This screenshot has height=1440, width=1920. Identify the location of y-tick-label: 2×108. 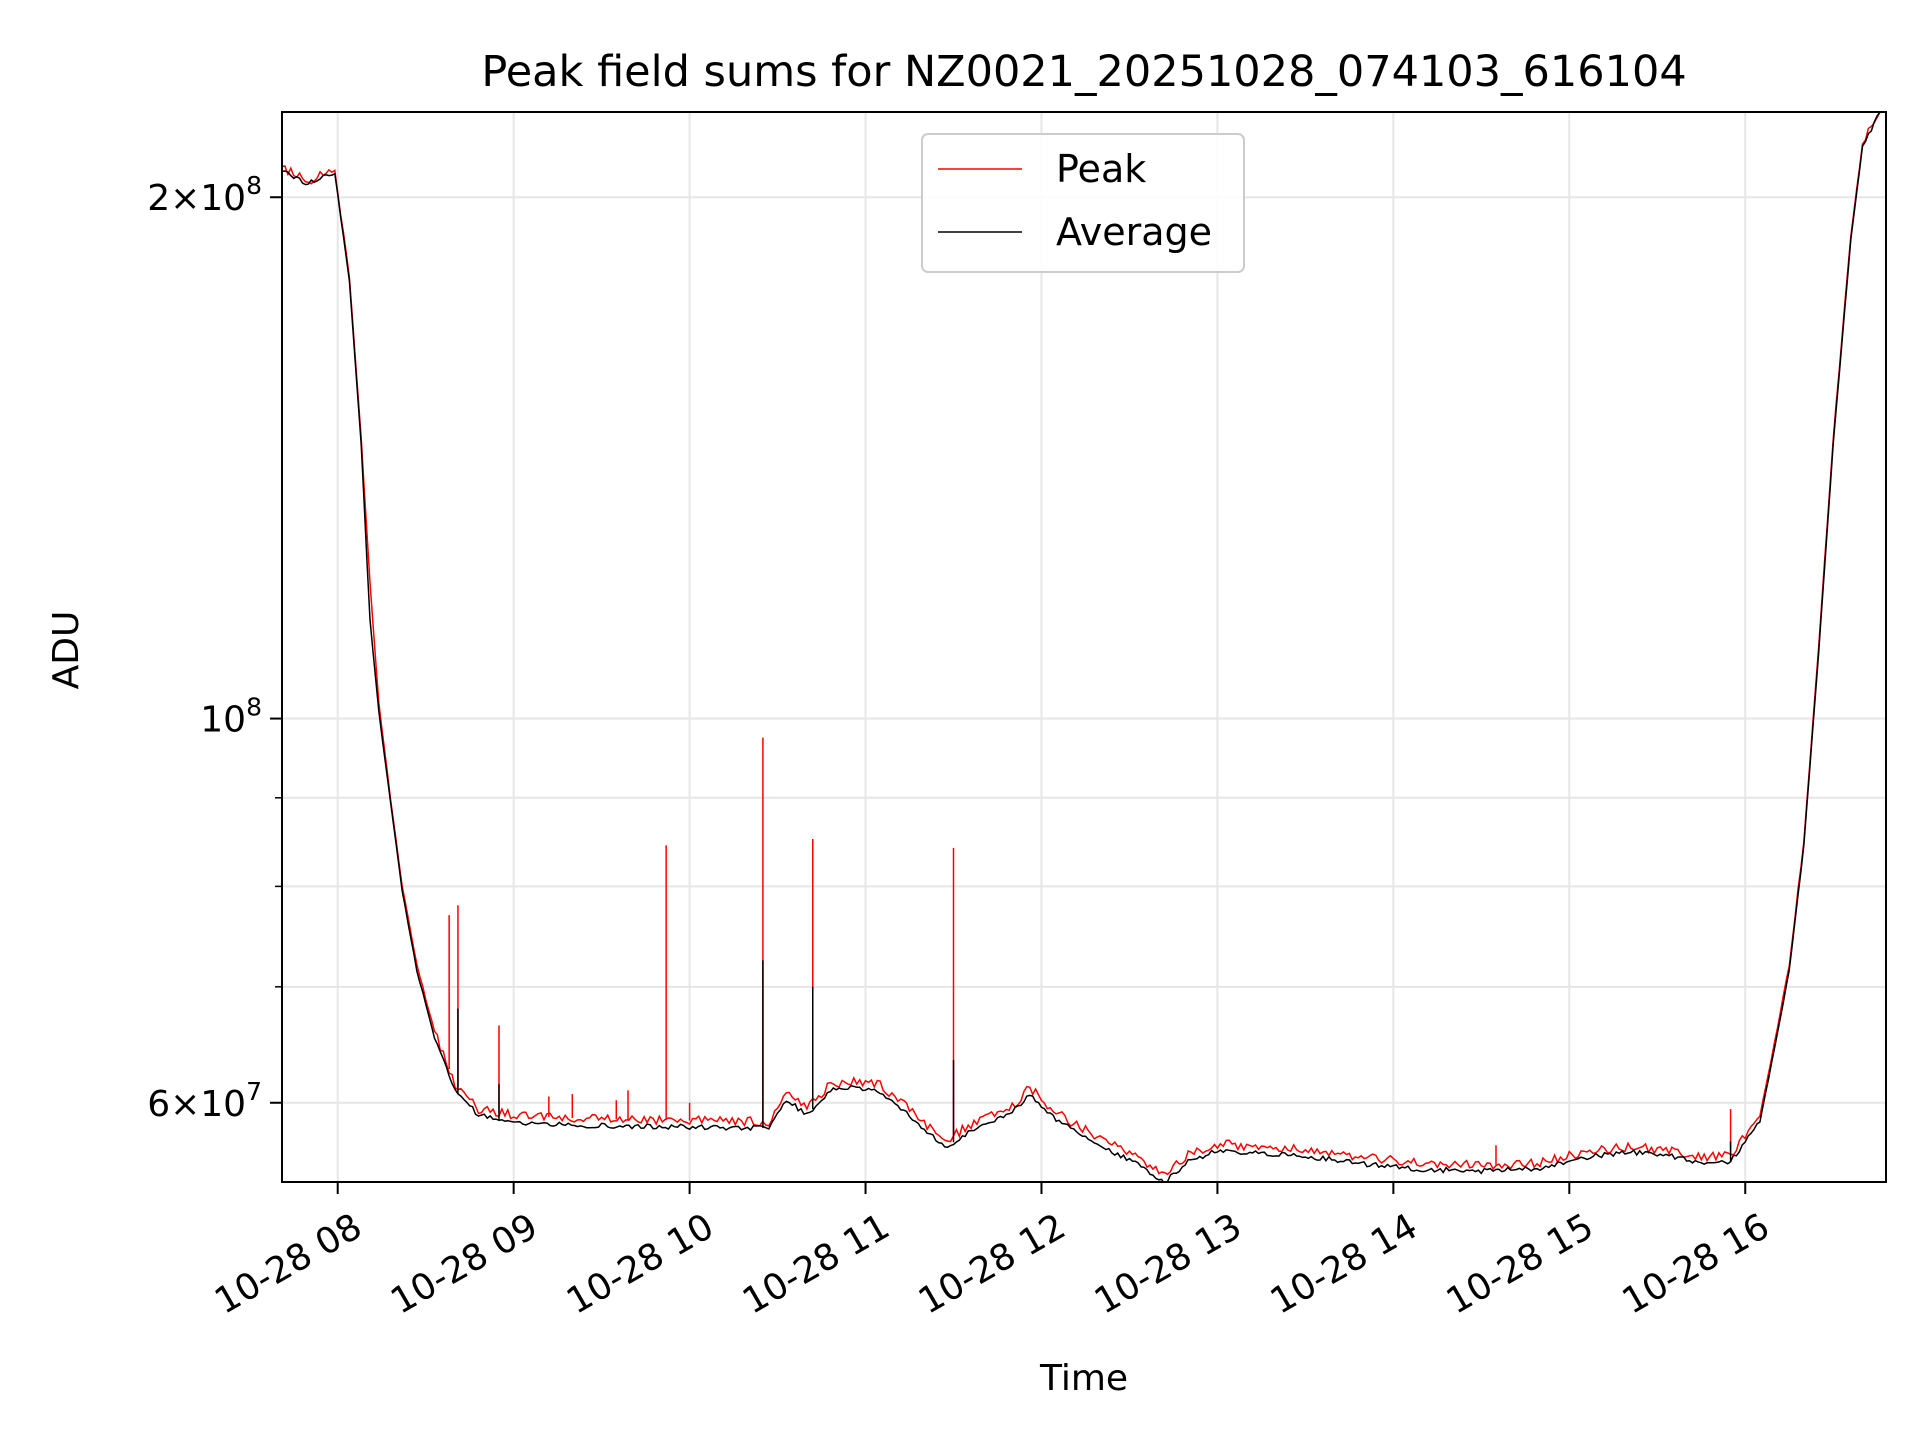
(204, 195).